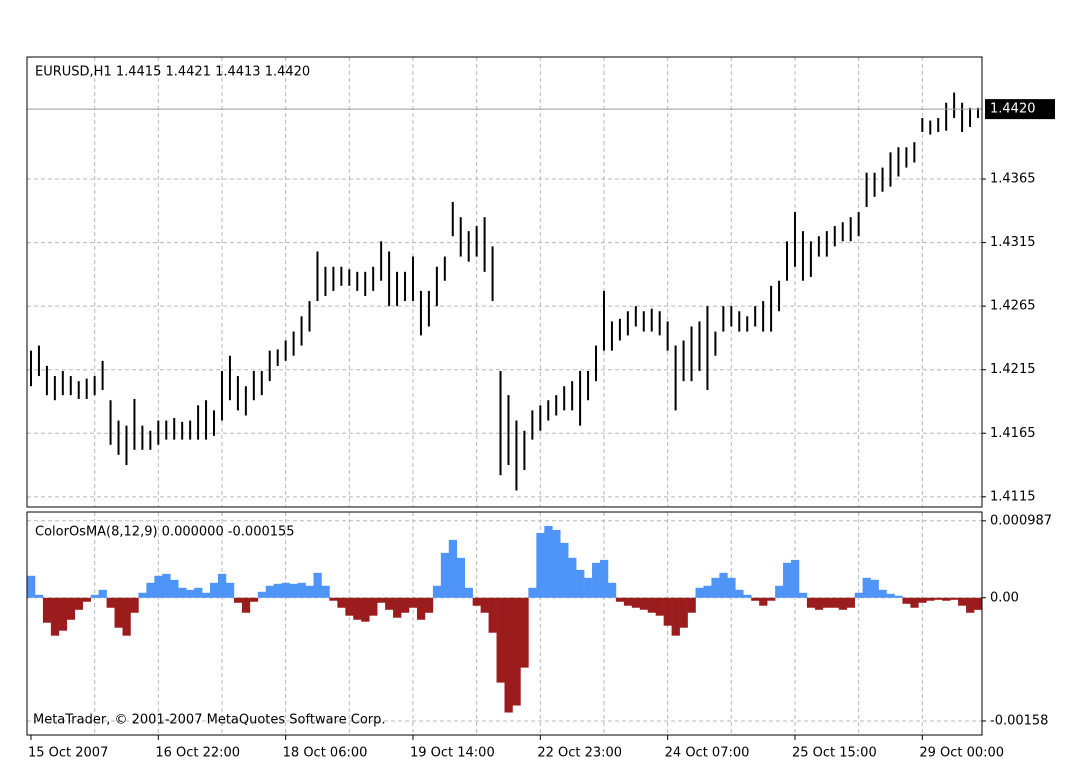 The height and width of the screenshot is (779, 1080). I want to click on x-tick-label: 25 Oct 15:00, so click(834, 753).